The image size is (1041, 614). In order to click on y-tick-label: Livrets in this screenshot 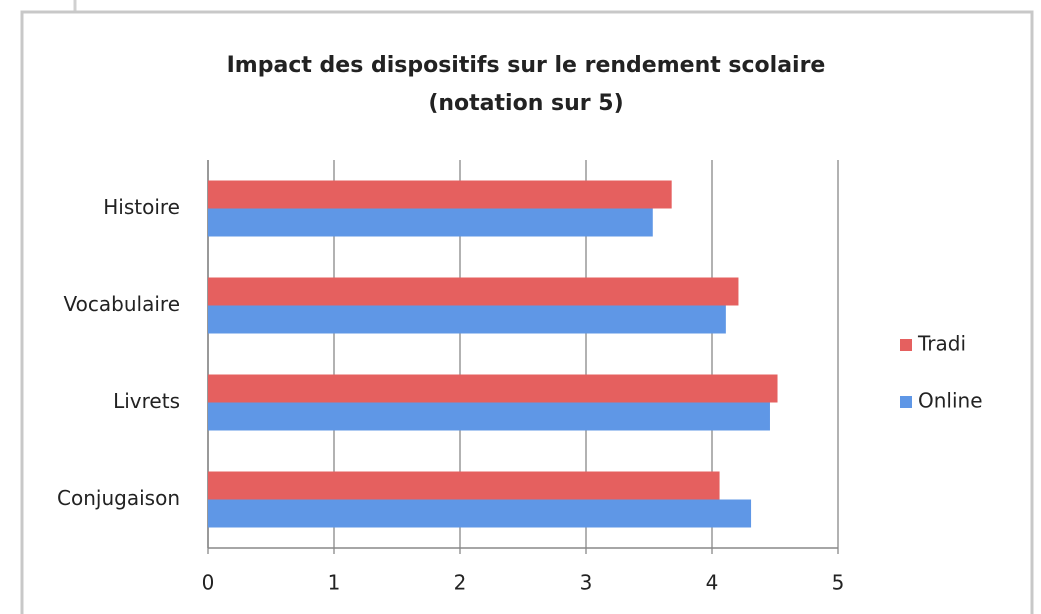, I will do `click(146, 401)`.